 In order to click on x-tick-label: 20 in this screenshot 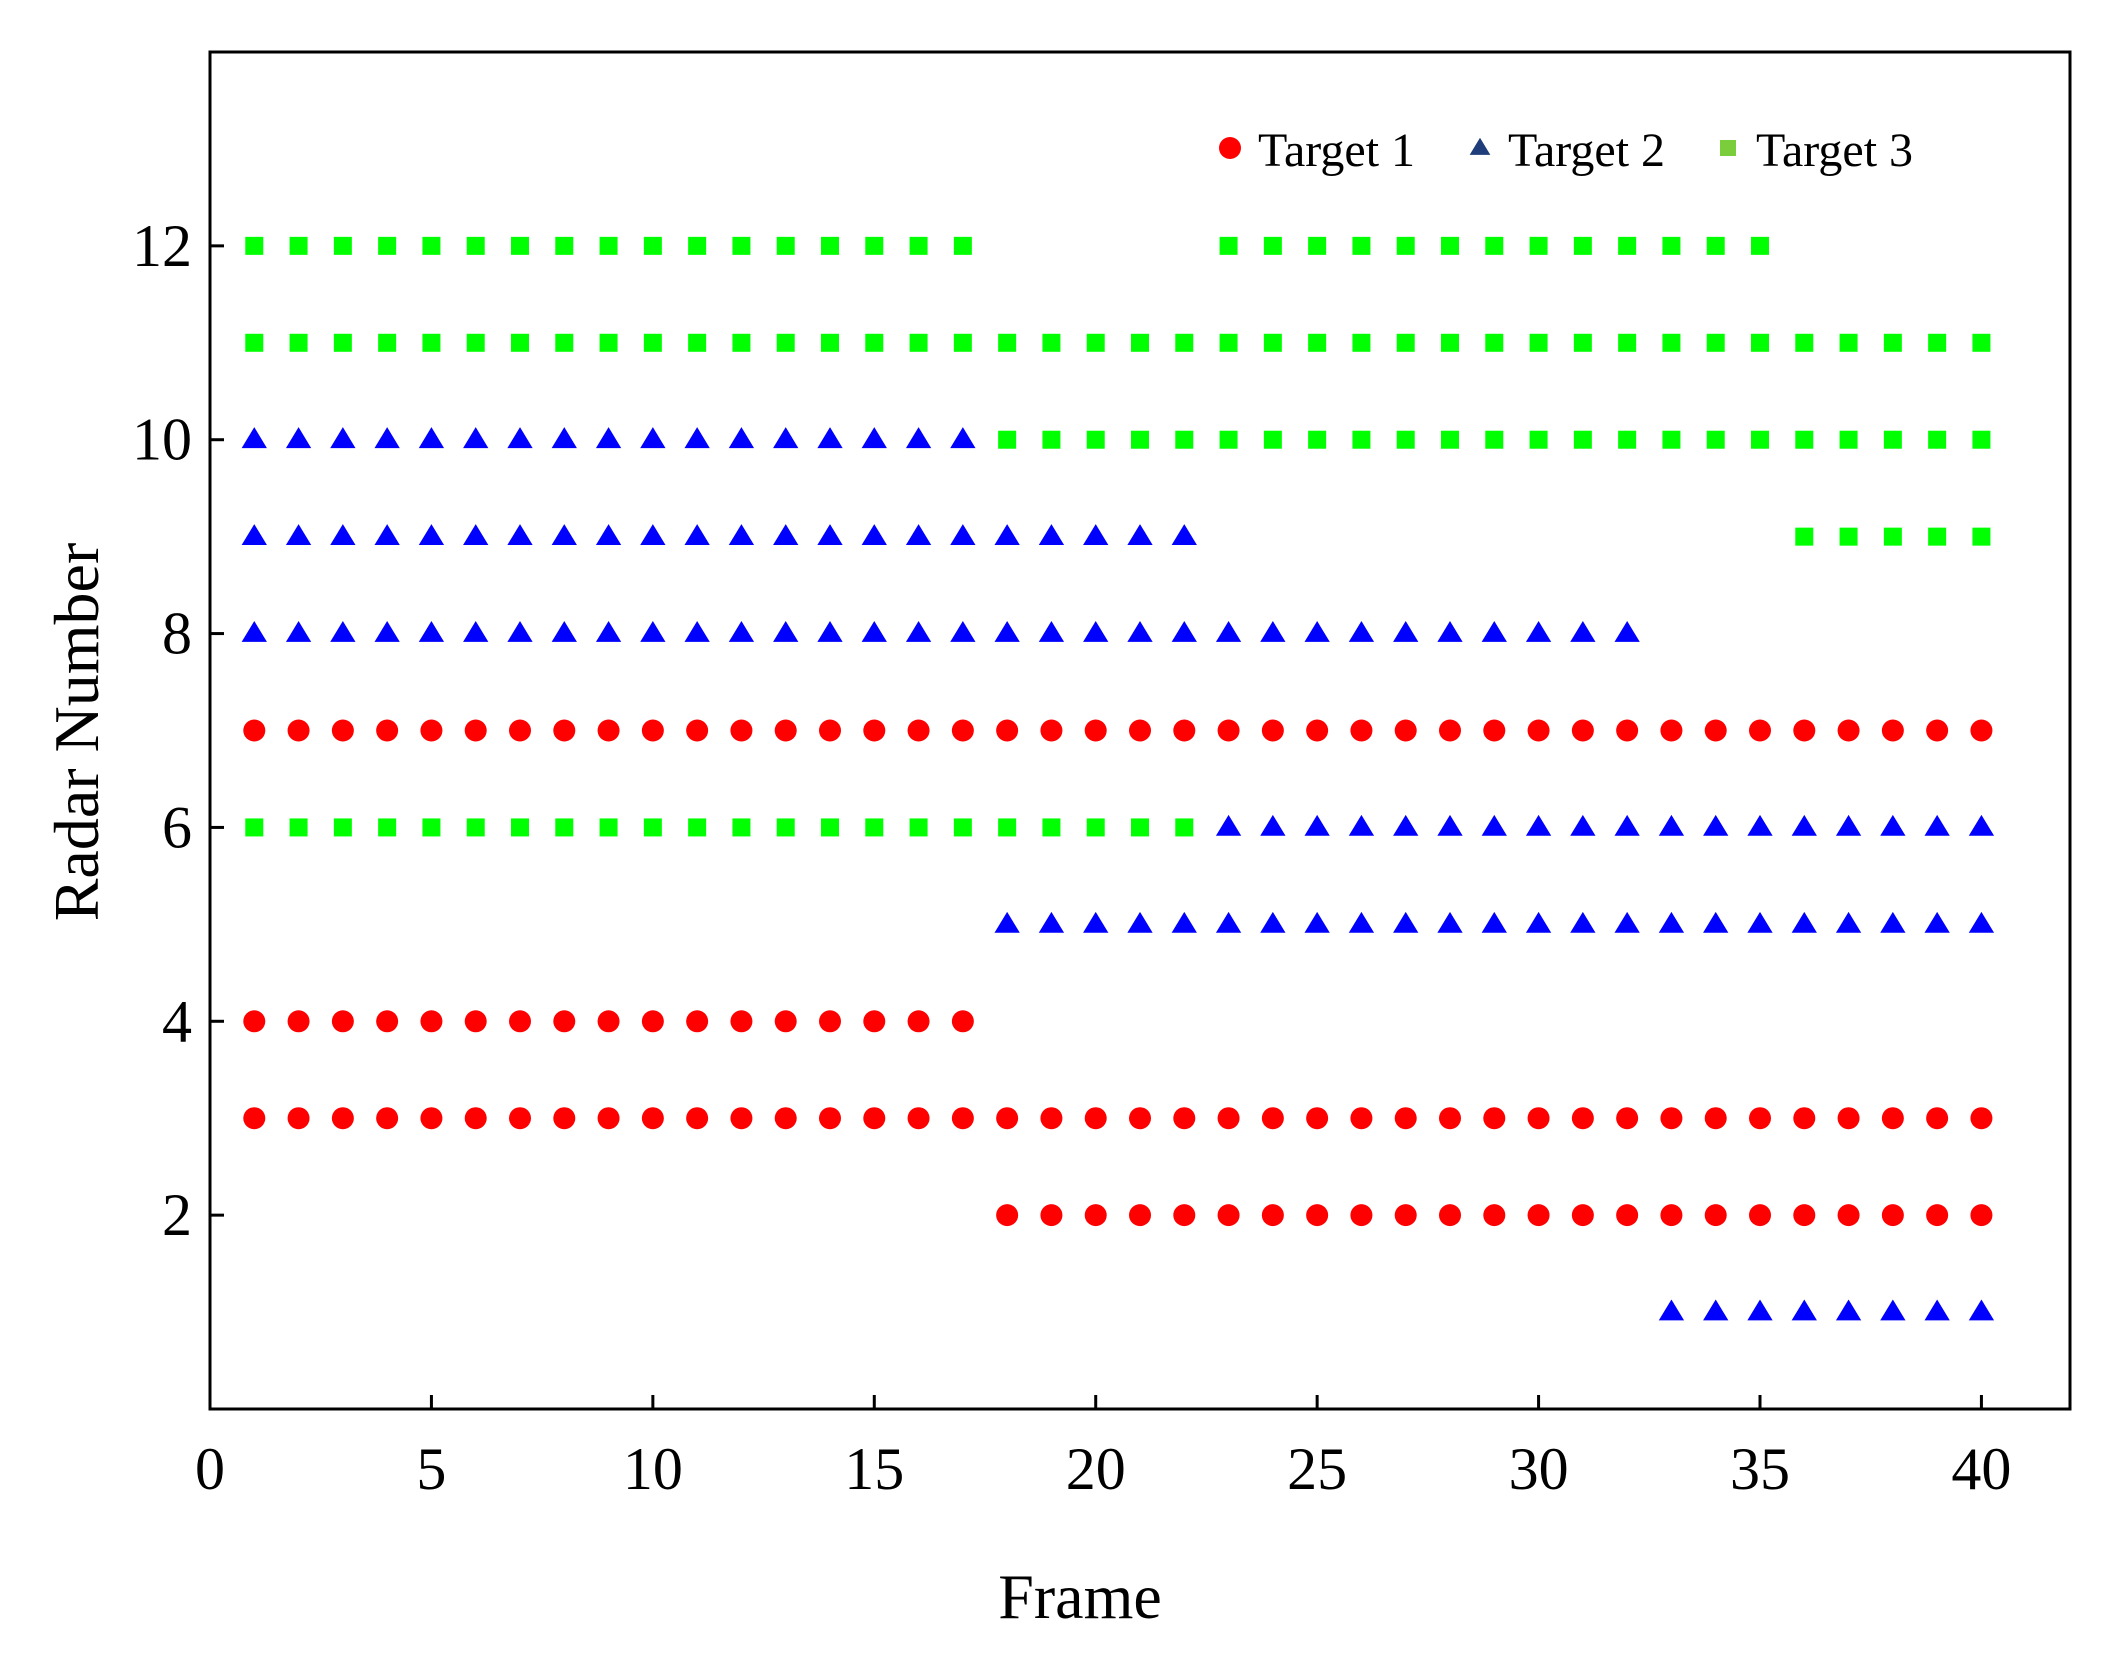, I will do `click(1096, 1469)`.